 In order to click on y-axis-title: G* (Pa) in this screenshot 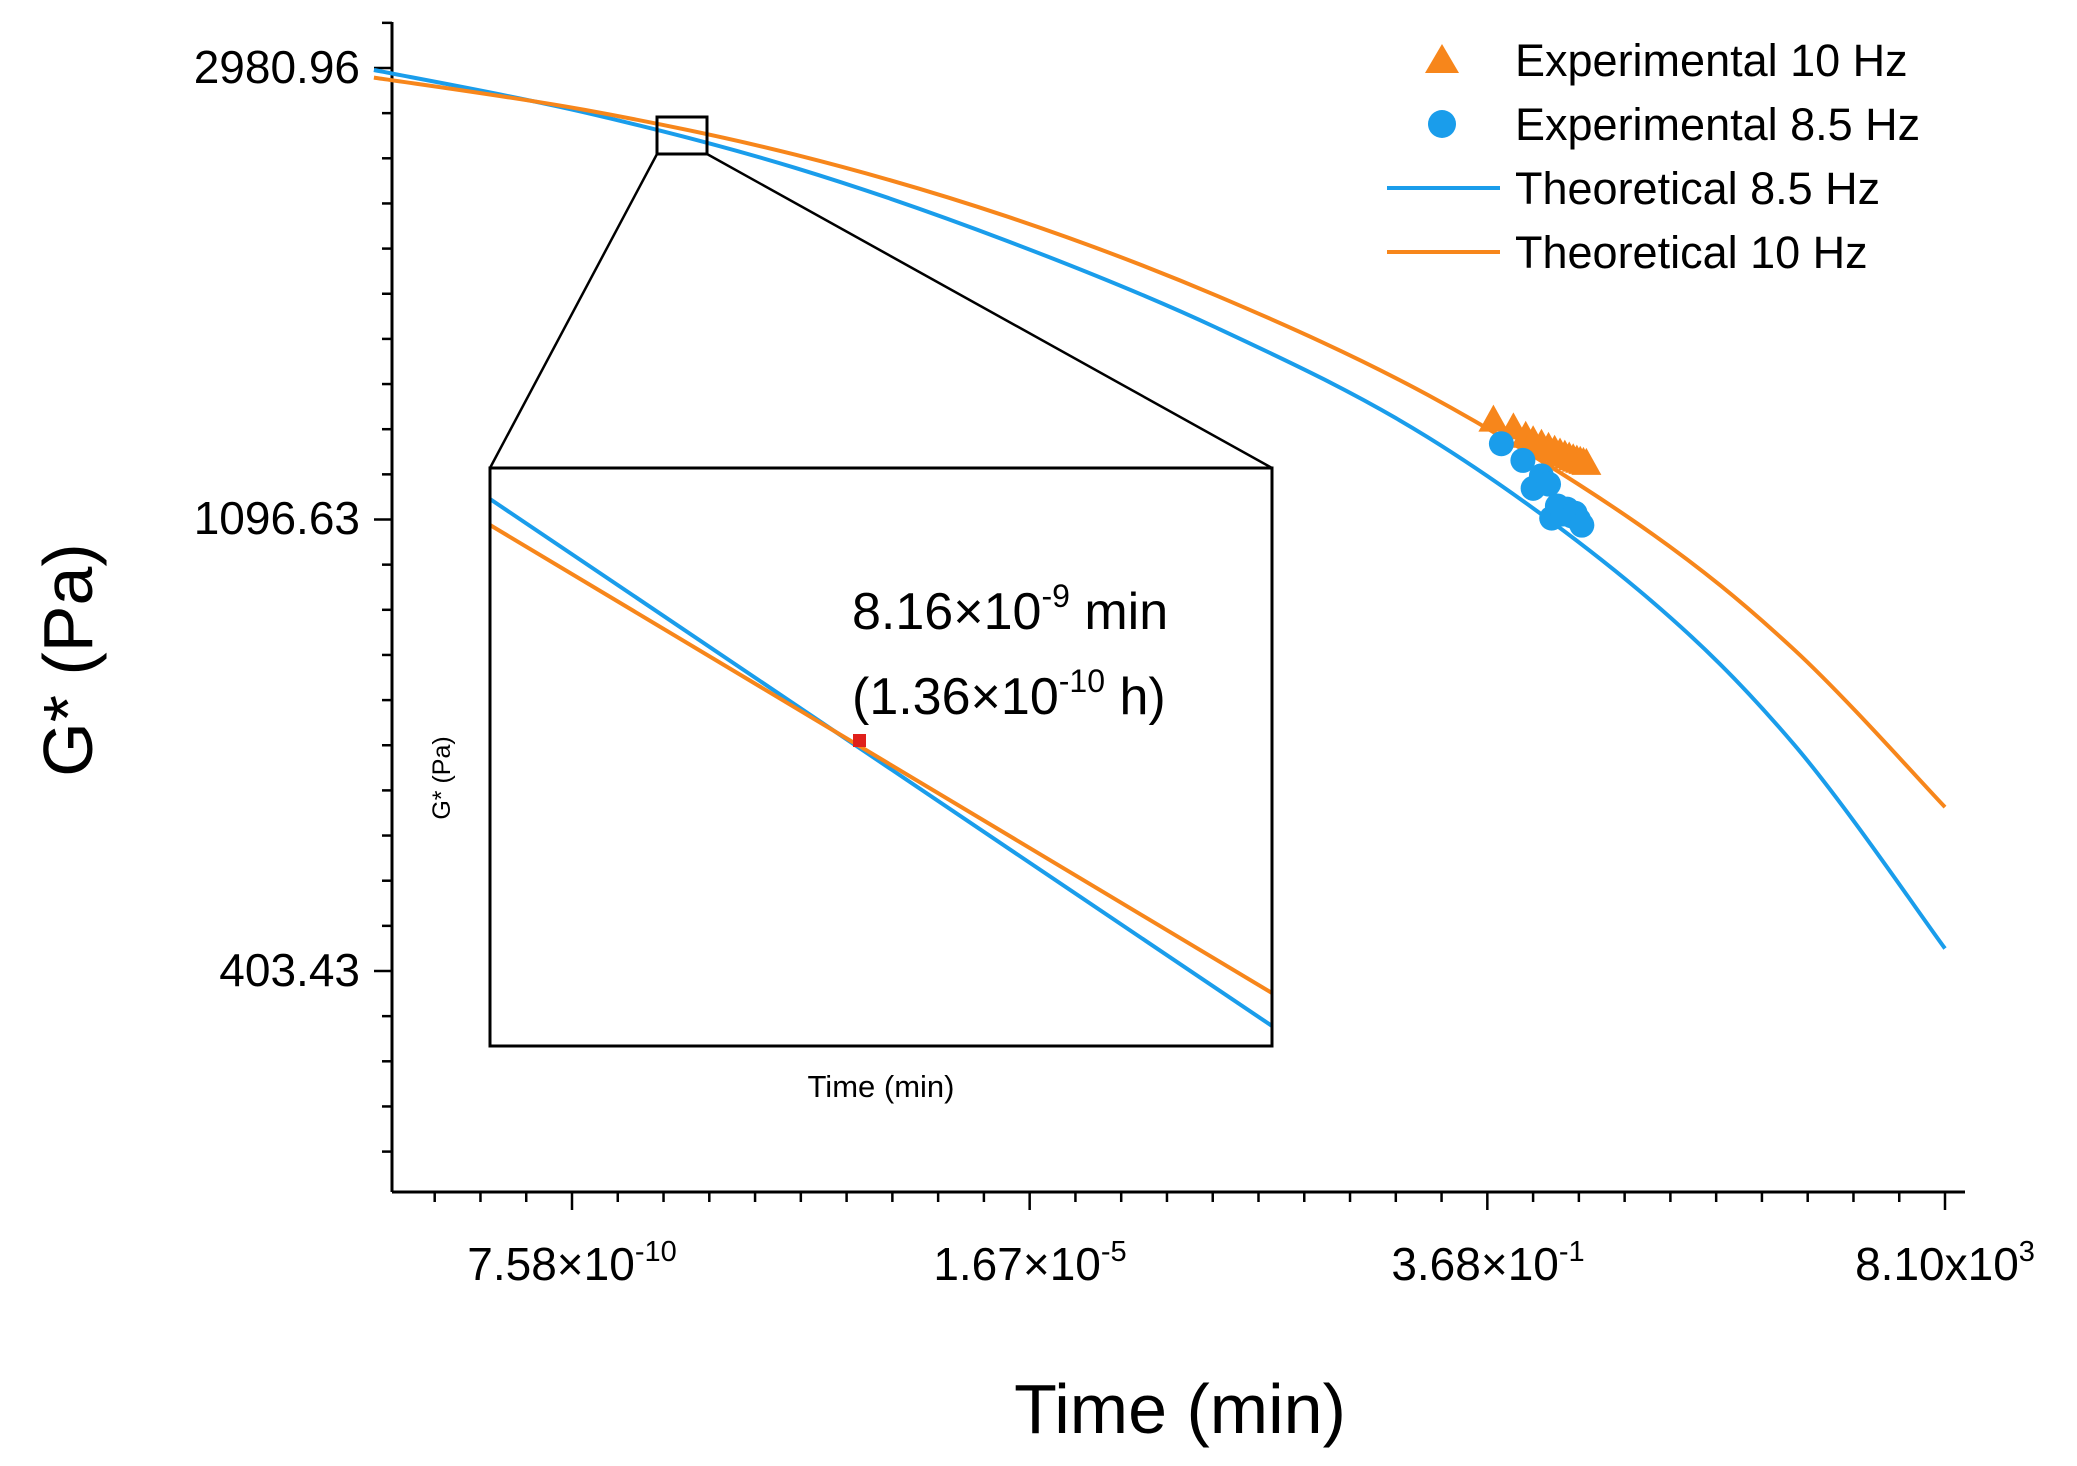, I will do `click(68, 659)`.